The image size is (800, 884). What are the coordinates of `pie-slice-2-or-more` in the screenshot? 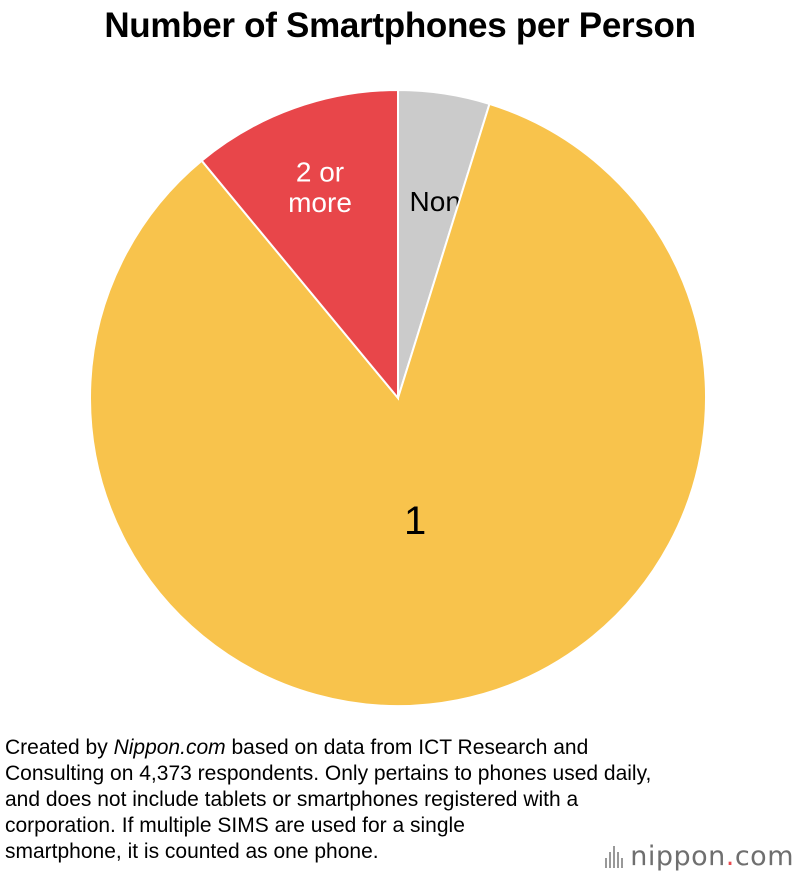 It's located at (299, 244).